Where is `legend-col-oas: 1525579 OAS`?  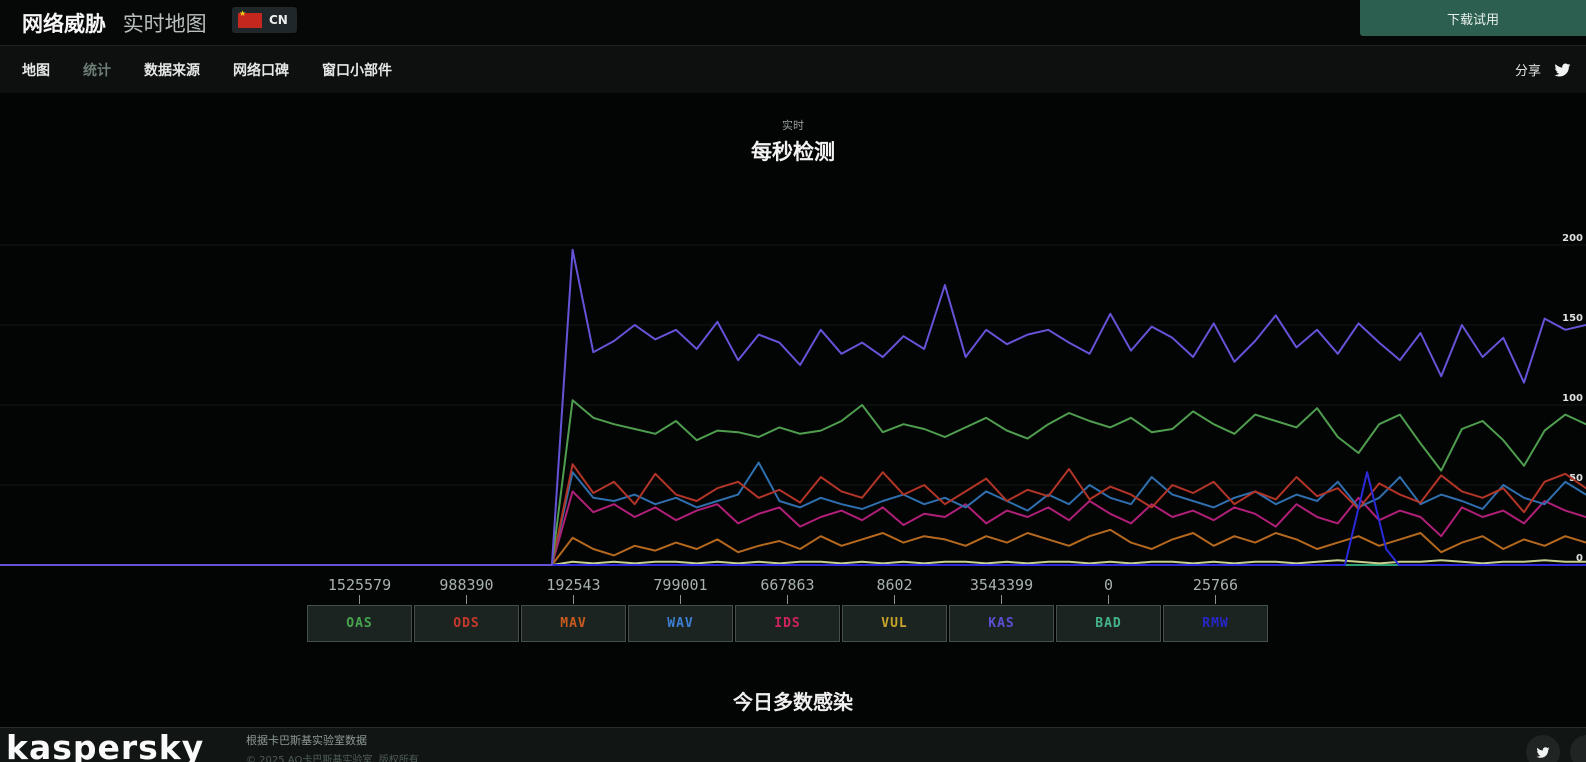
legend-col-oas: 1525579 OAS is located at coordinates (359, 609).